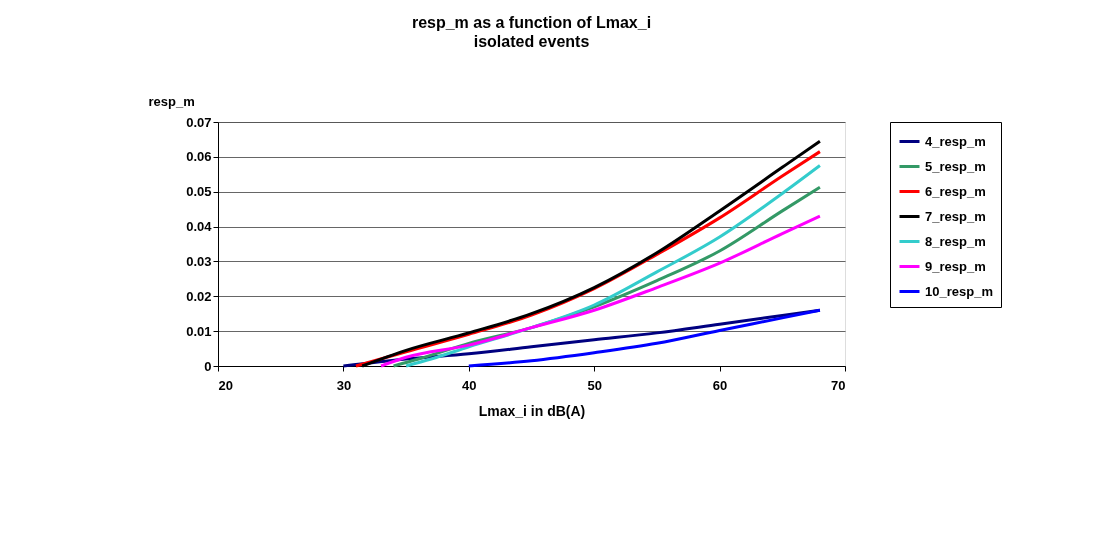 This screenshot has width=1105, height=535. Describe the element at coordinates (199, 331) in the screenshot. I see `y-tick-label: 0.01` at that location.